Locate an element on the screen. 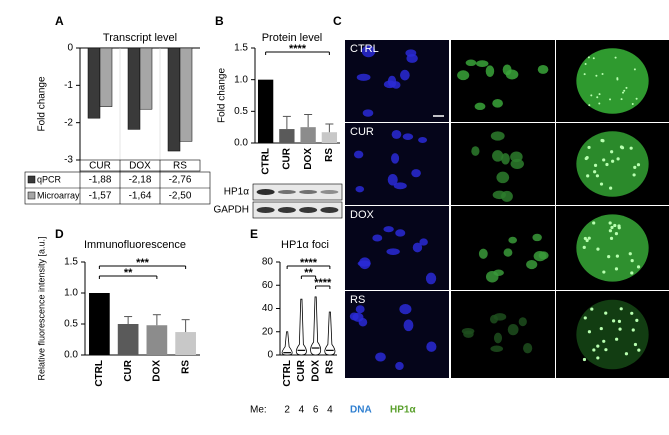  y-tick-label: 1.0 is located at coordinates (241, 79).